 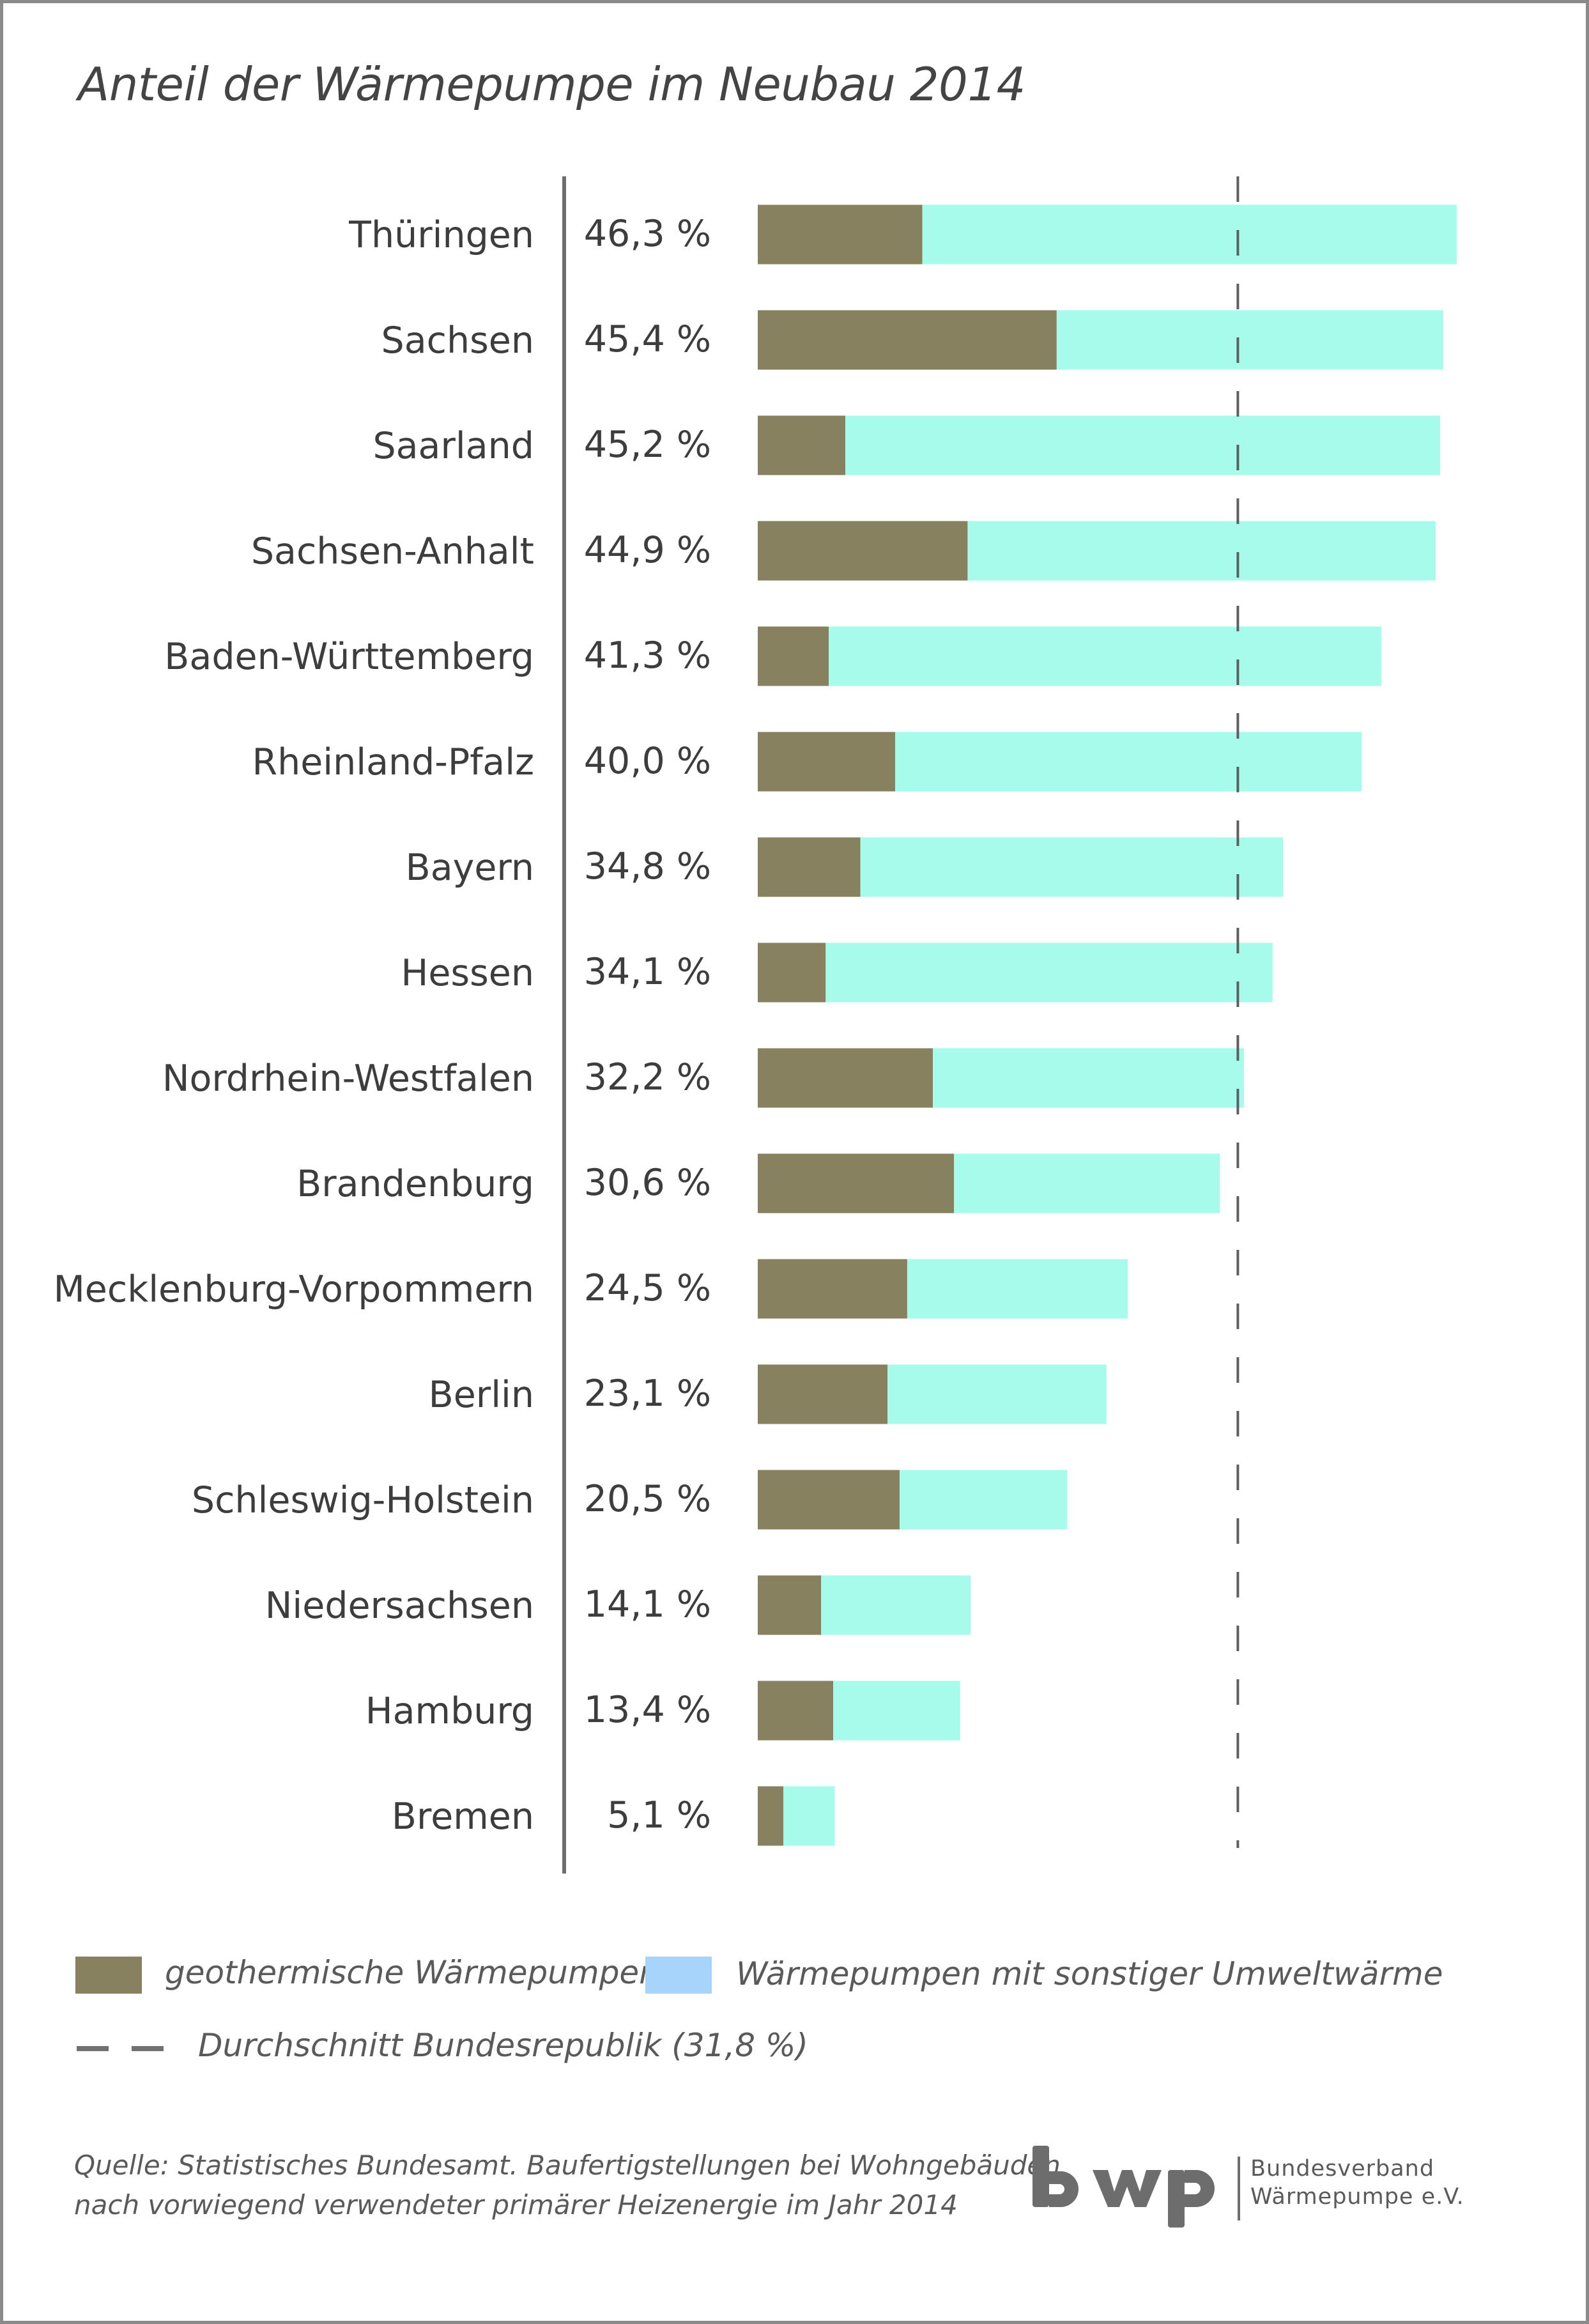 What do you see at coordinates (1239, 2188) in the screenshot?
I see `logo-divider` at bounding box center [1239, 2188].